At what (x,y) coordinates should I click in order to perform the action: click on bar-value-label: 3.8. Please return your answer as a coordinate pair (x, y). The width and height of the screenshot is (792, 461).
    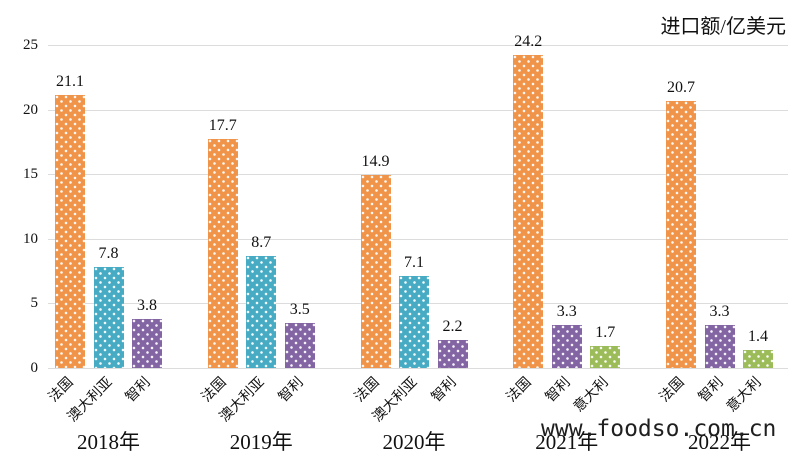
    Looking at the image, I should click on (147, 305).